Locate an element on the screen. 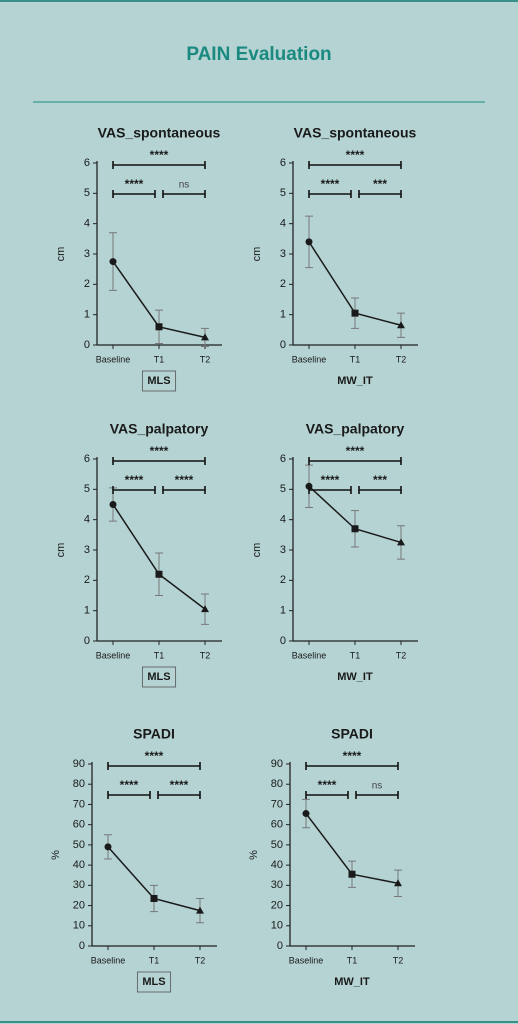  y-tick-label: 70 is located at coordinates (277, 804).